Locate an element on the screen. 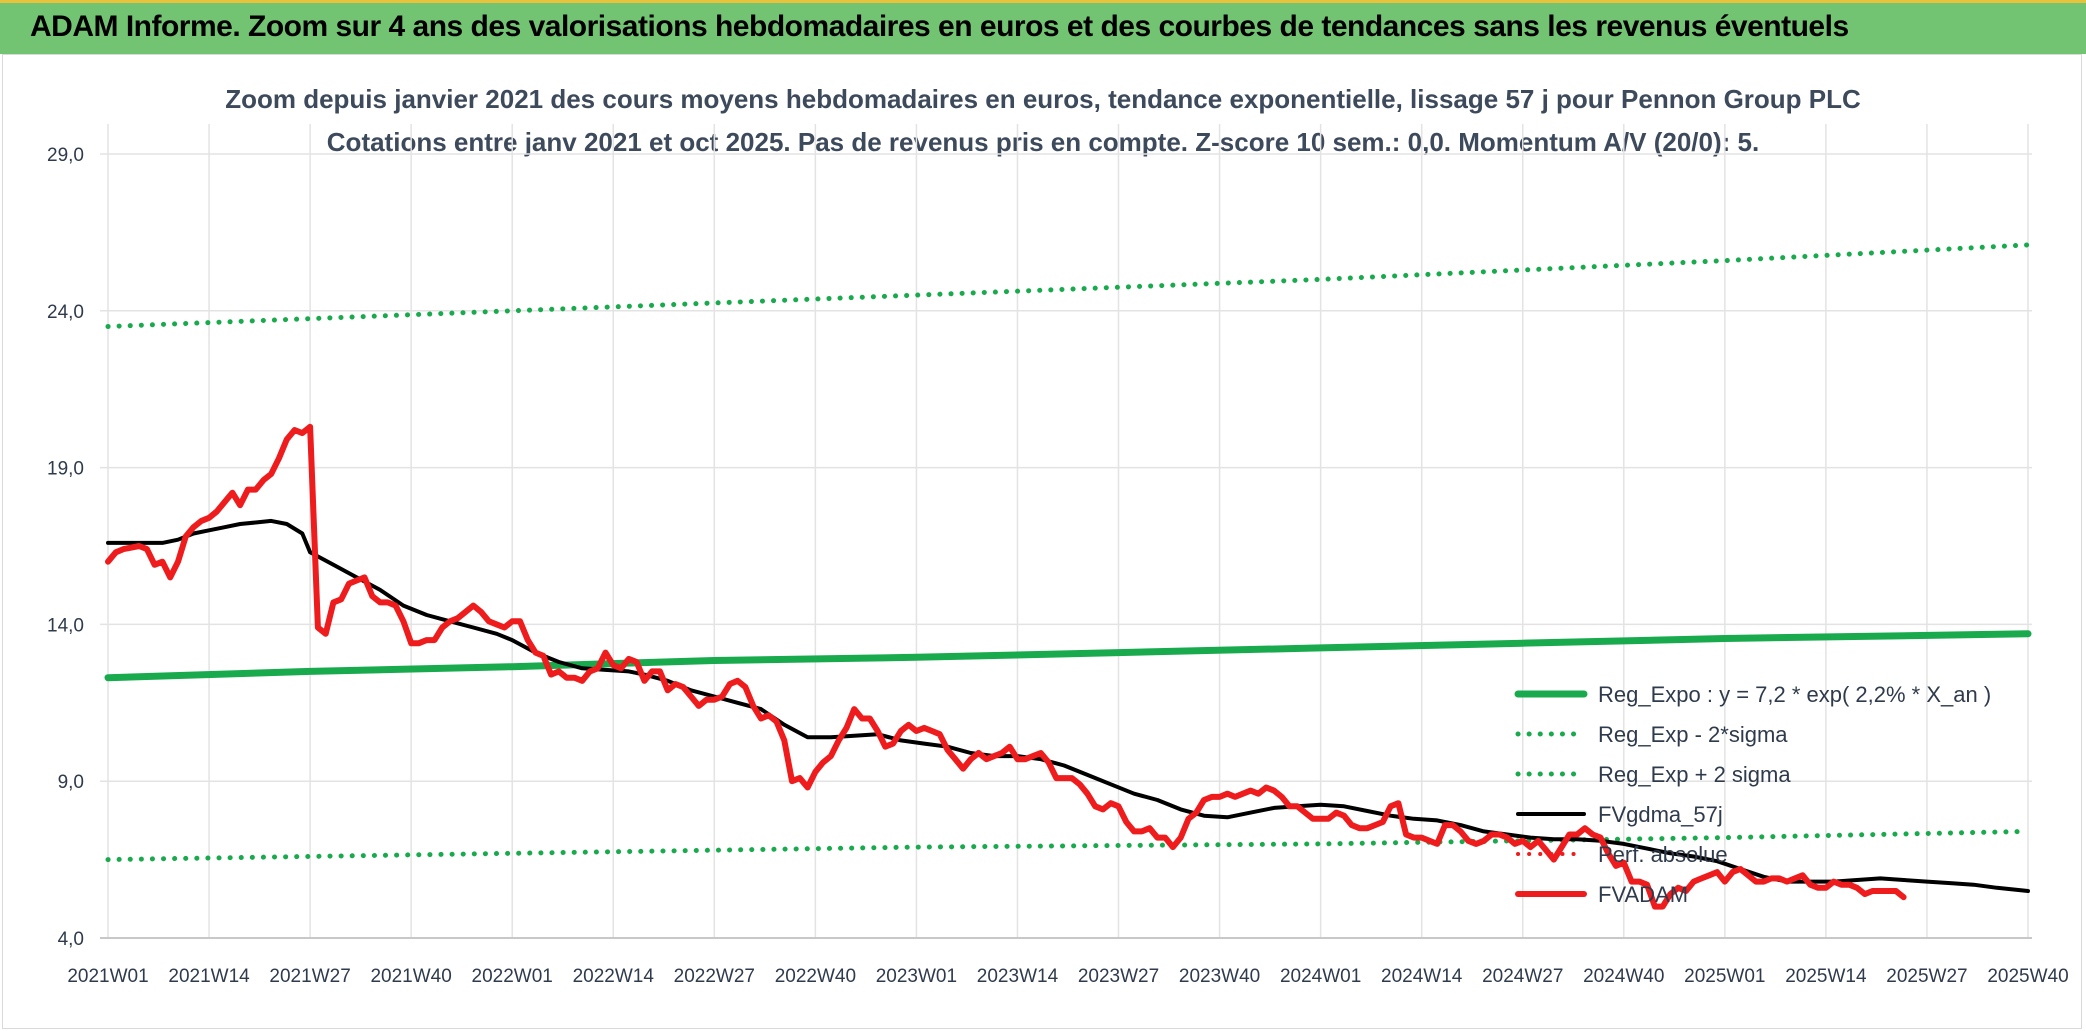 This screenshot has width=2086, height=1031. legend-label: Reg_Exp + 2 sigma is located at coordinates (1694, 774).